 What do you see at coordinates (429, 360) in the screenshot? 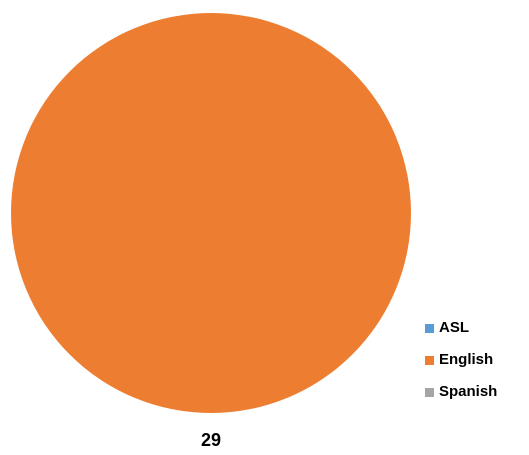
I see `legend-swatch-english` at bounding box center [429, 360].